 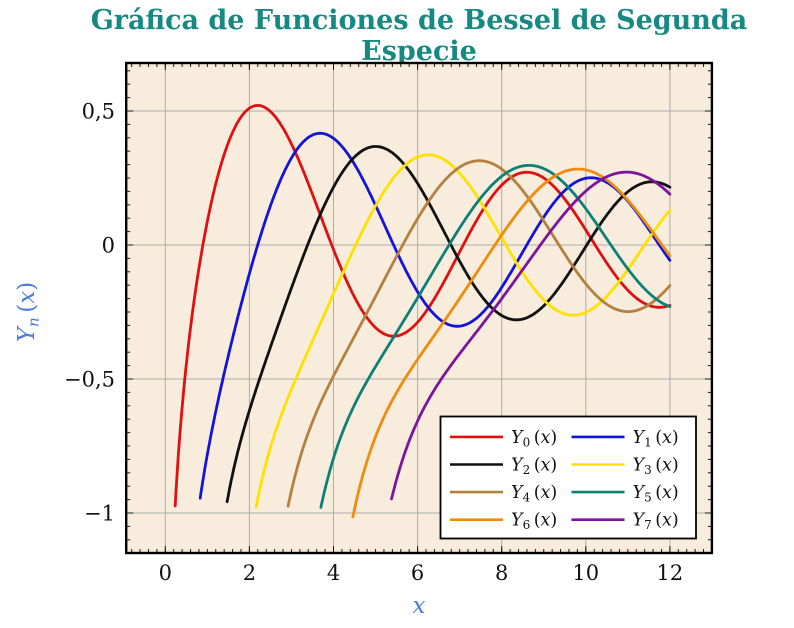 What do you see at coordinates (670, 573) in the screenshot?
I see `x-tick-label: 12` at bounding box center [670, 573].